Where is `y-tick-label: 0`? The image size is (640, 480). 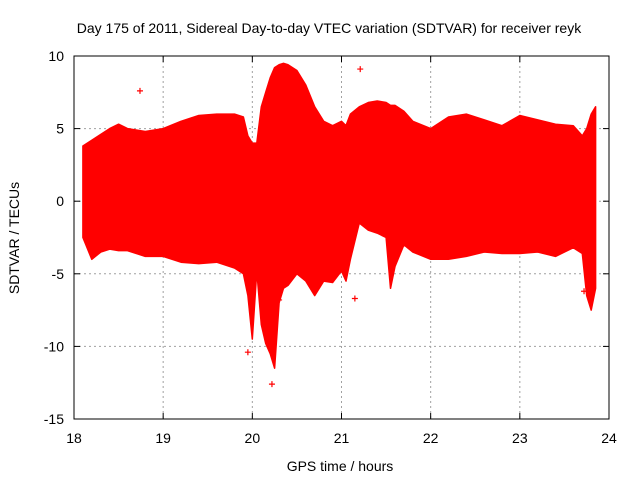 y-tick-label: 0 is located at coordinates (60, 201).